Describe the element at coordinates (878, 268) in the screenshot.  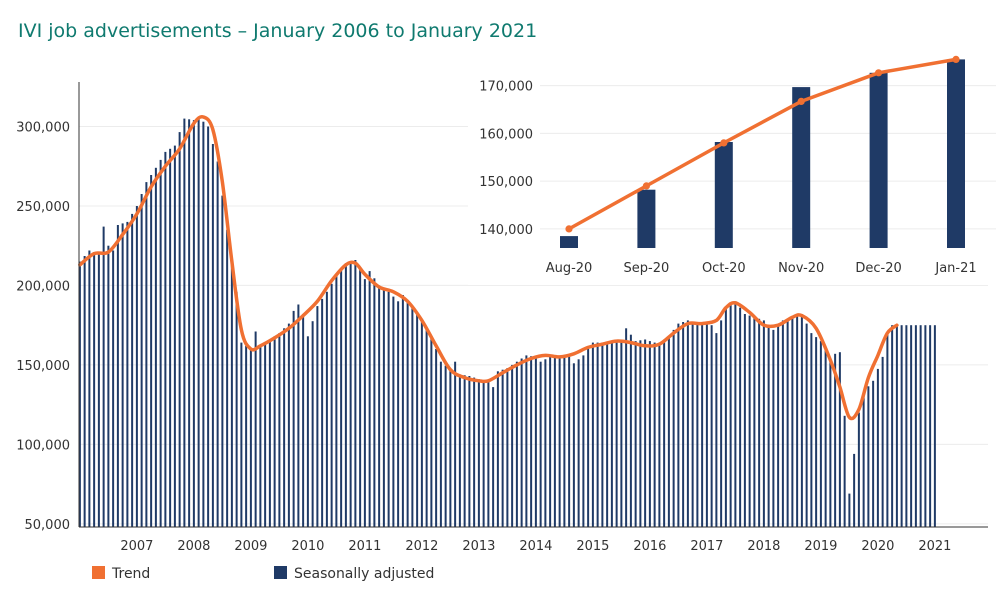
I see `inset-x-tick-label: Dec-20` at that location.